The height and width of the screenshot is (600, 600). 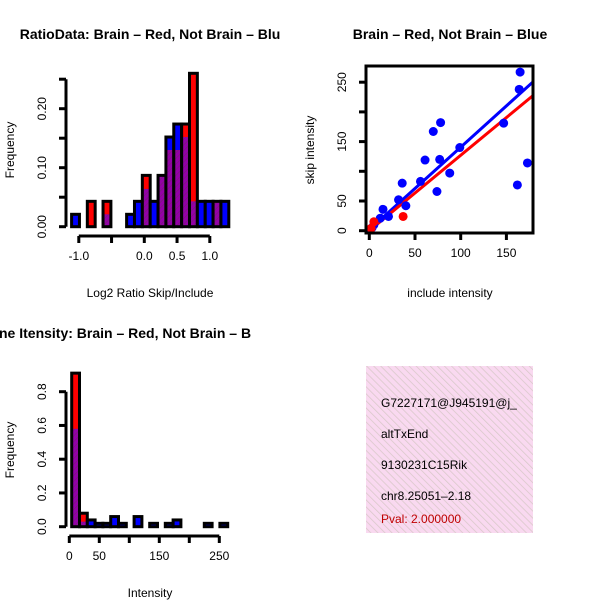 I want to click on x-axis-label-intensity: Intensity, so click(x=150, y=593).